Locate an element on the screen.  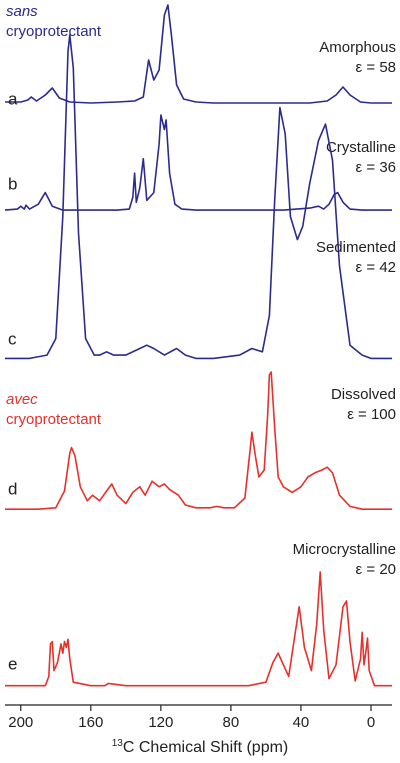
group-prefix: sans is located at coordinates (22, 11).